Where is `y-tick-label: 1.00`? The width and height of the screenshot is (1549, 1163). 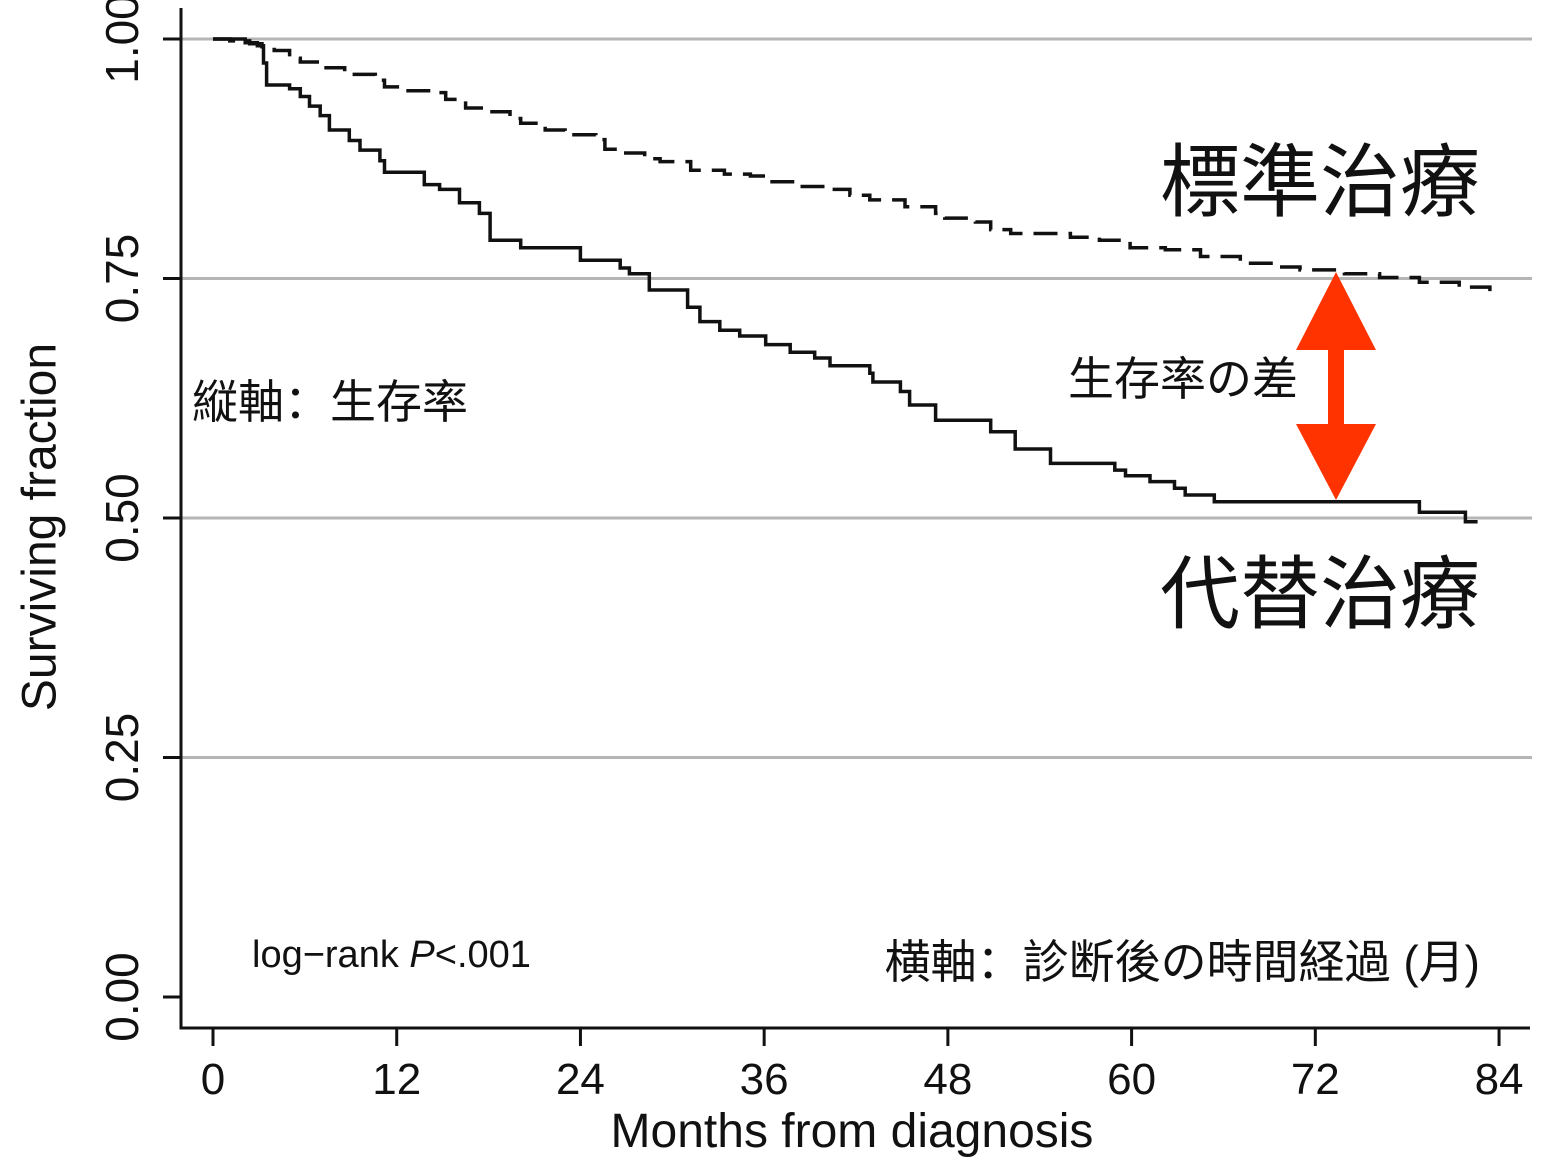
y-tick-label: 1.00 is located at coordinates (122, 42).